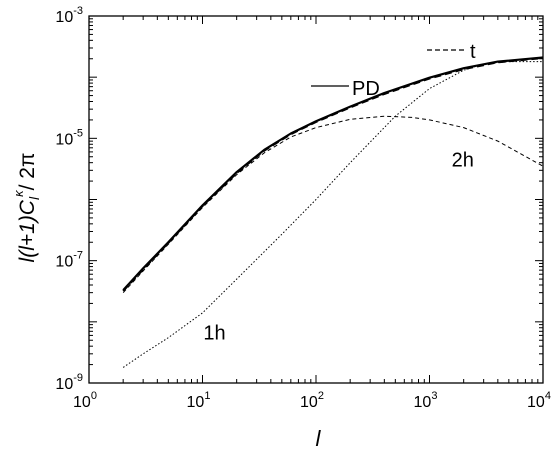  What do you see at coordinates (548, 396) in the screenshot?
I see `x-tick-label-exp: 4` at bounding box center [548, 396].